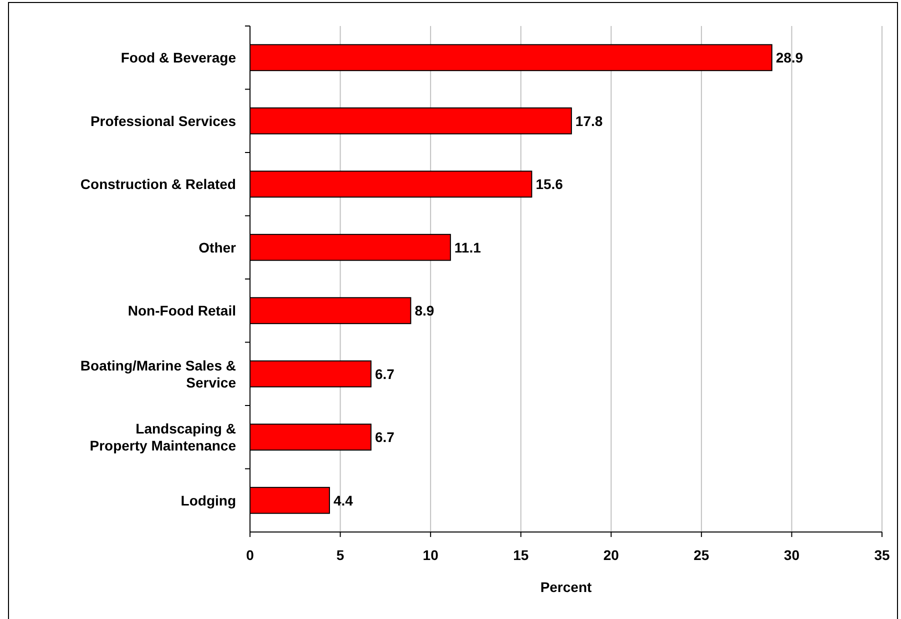 The width and height of the screenshot is (901, 619). What do you see at coordinates (163, 120) in the screenshot?
I see `y-tick-label: Professional Services` at bounding box center [163, 120].